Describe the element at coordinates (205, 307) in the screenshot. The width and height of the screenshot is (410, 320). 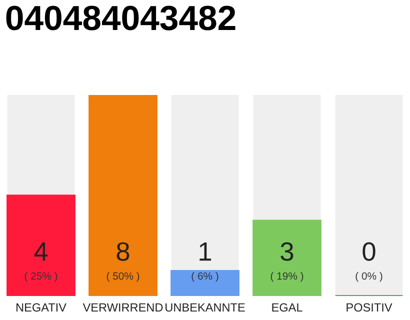
I see `x-tick-label: UNBEKANNTE` at that location.